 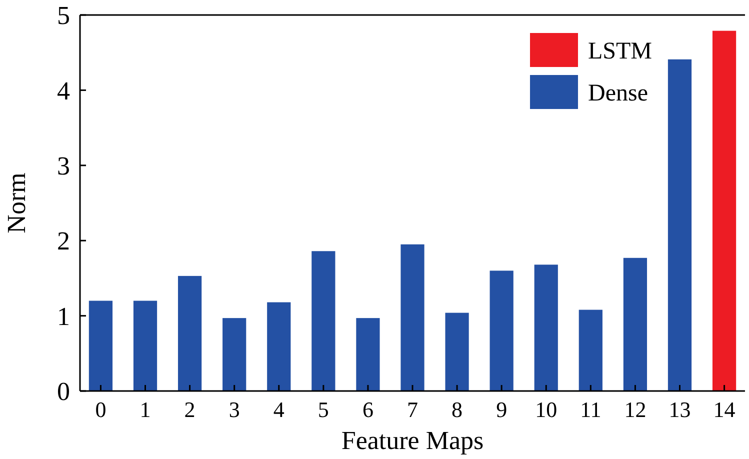 What do you see at coordinates (100, 409) in the screenshot?
I see `x-tick-label: 0` at bounding box center [100, 409].